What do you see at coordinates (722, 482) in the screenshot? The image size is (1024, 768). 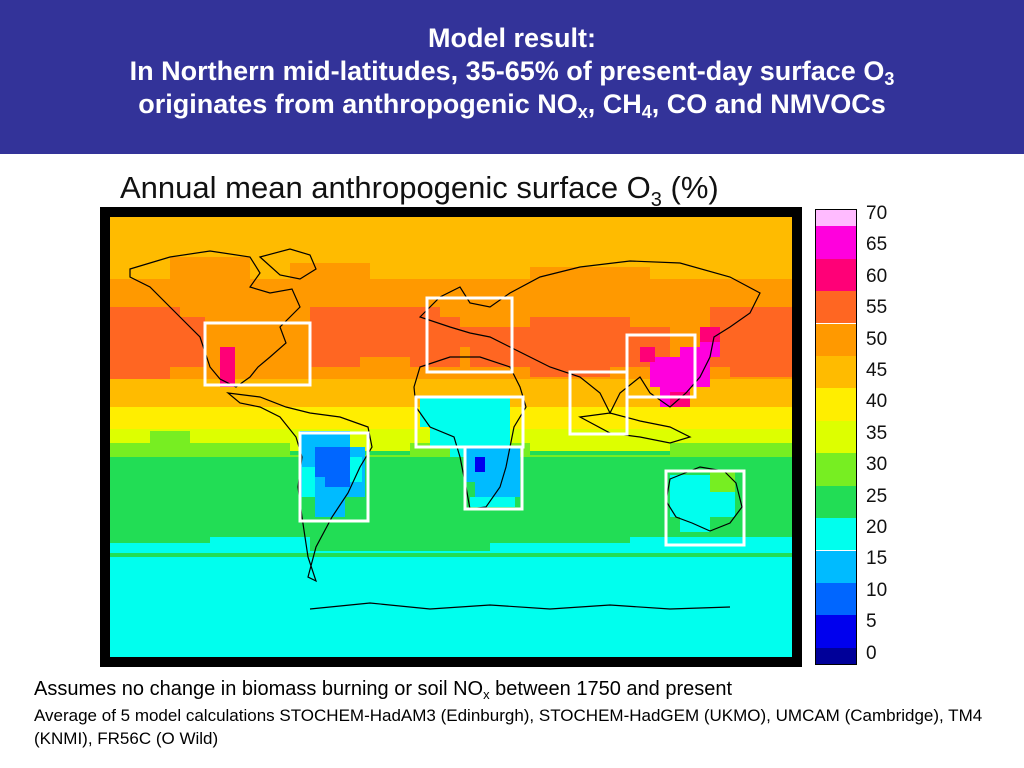 I see `australia-green` at bounding box center [722, 482].